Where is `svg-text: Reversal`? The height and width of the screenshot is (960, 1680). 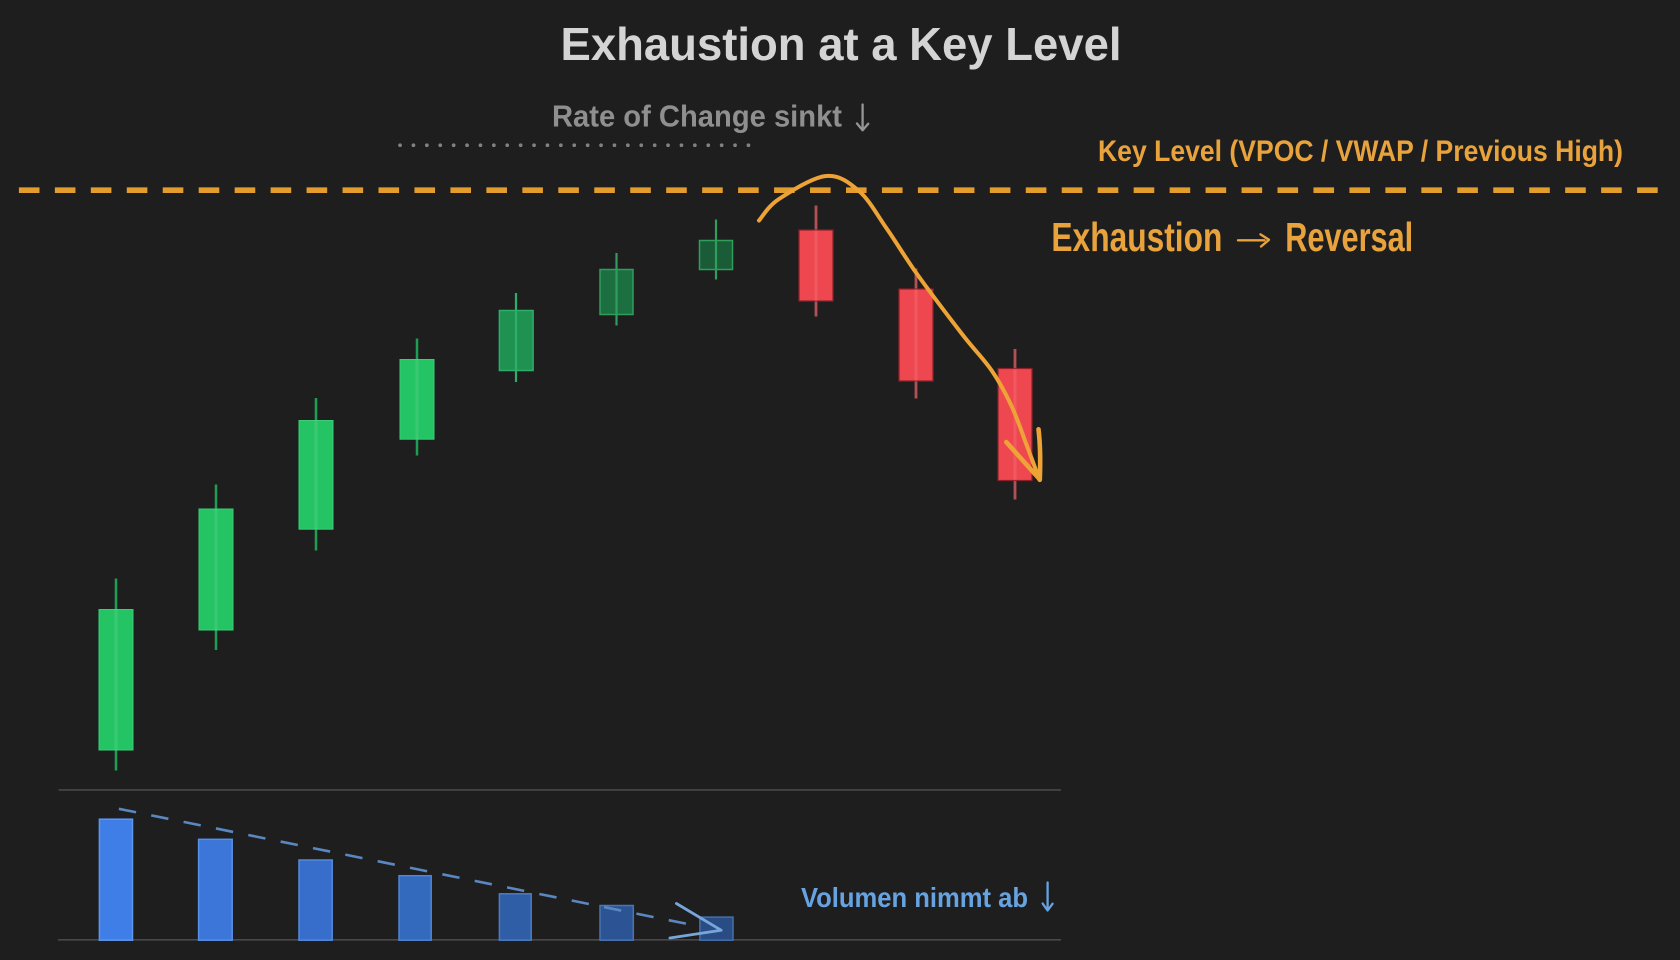
svg-text: Reversal is located at coordinates (1349, 237).